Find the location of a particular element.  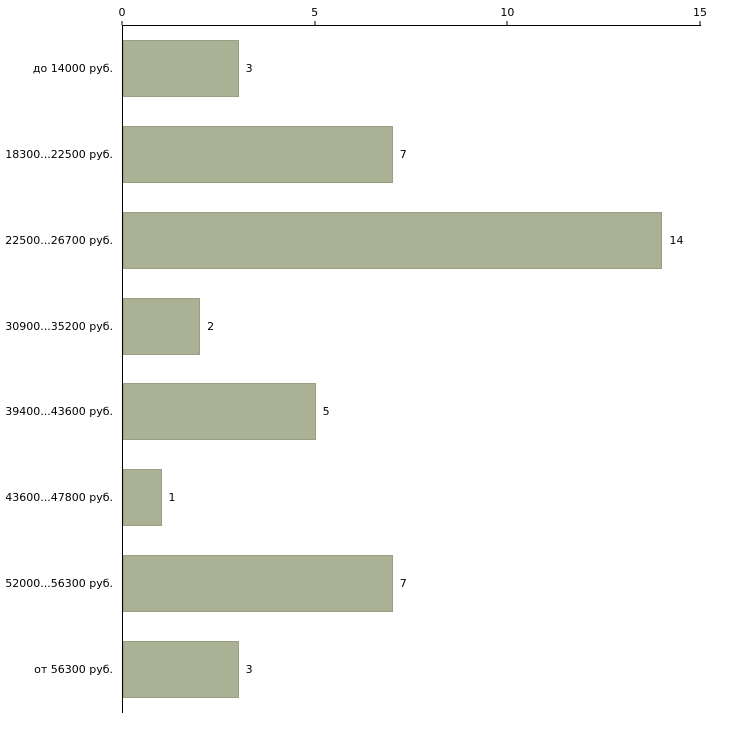

category-label: 43600...47800 руб. is located at coordinates (59, 498).